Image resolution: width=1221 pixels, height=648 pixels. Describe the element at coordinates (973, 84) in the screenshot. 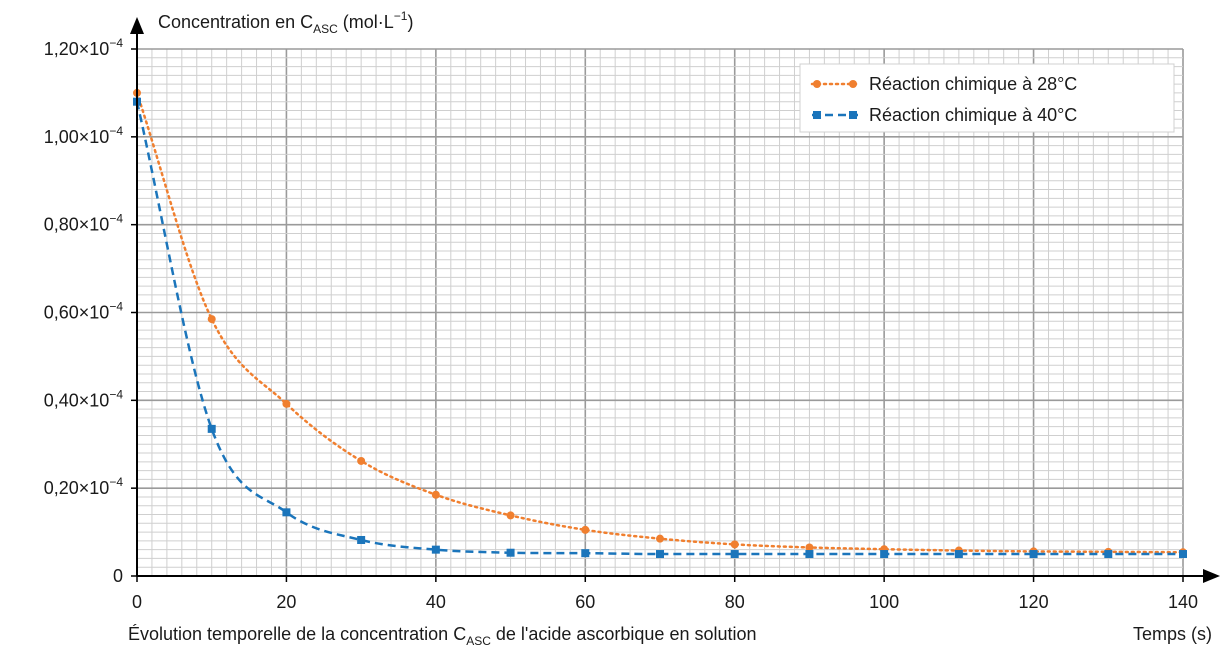

I see `legend-label-28c: Réaction chimique à 28°C` at that location.